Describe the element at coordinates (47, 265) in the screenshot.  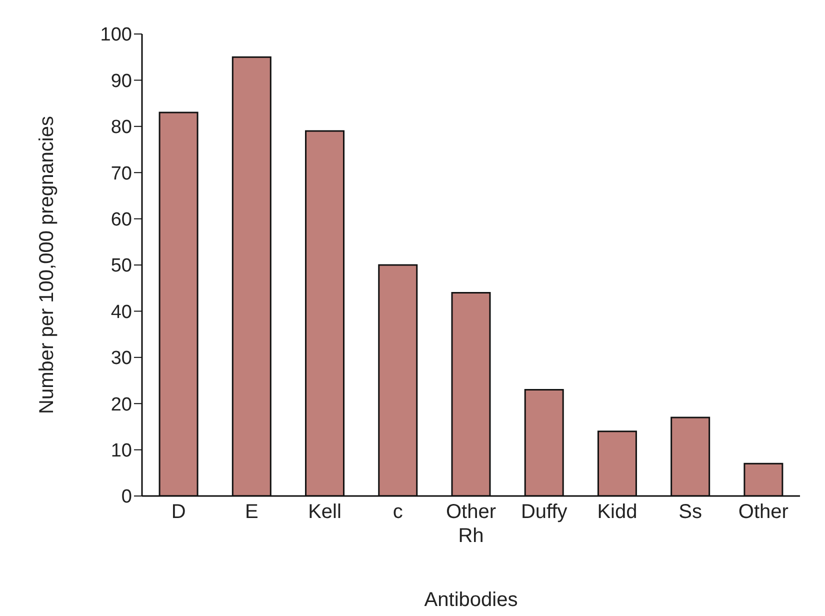
I see `y-axis-title: Number per 100,000 pregnancies` at that location.